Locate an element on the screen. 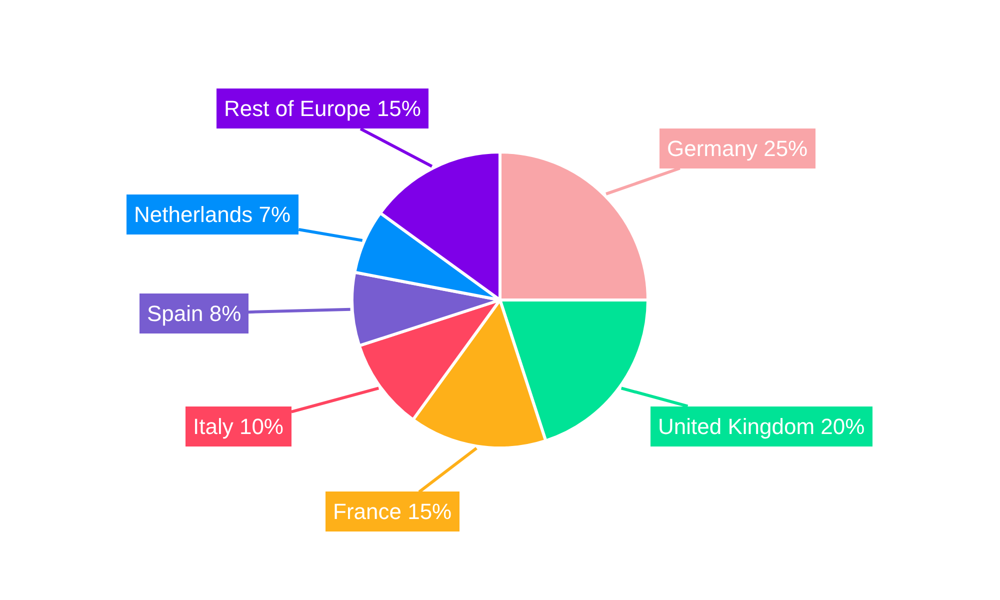  slice-label: Netherlands 7% is located at coordinates (212, 214).